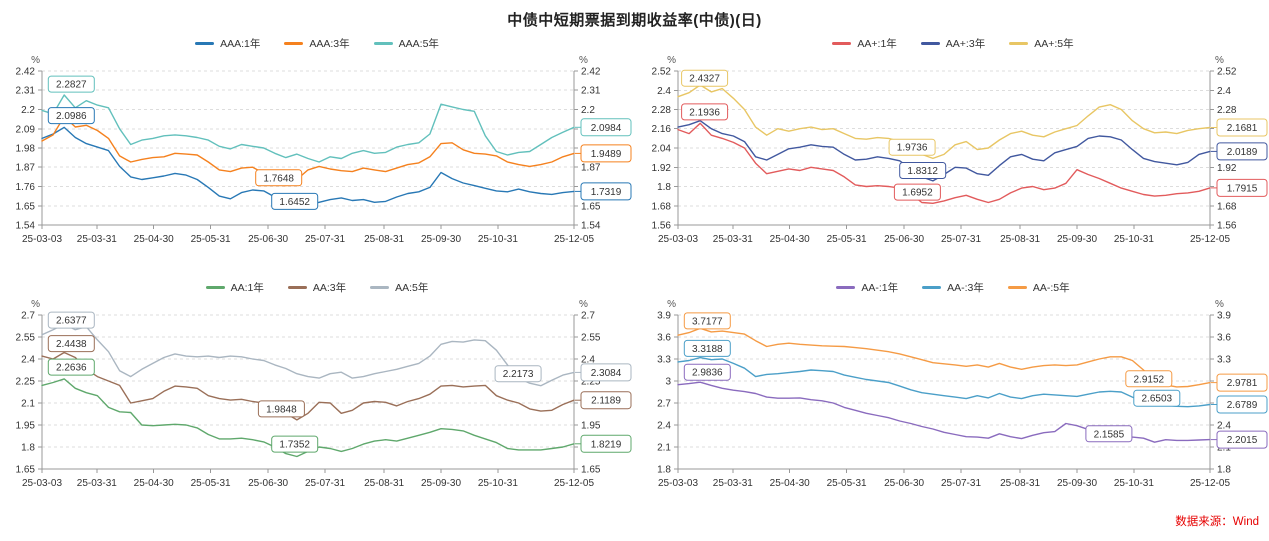  Describe the element at coordinates (279, 178) in the screenshot. I see `value-label: 1.7648` at that location.